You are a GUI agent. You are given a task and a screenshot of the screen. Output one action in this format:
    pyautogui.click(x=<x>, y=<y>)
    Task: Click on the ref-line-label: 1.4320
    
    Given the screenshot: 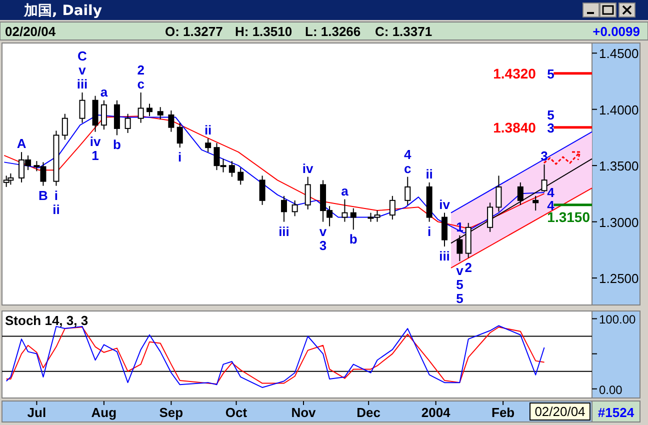 What is the action you would take?
    pyautogui.click(x=514, y=73)
    